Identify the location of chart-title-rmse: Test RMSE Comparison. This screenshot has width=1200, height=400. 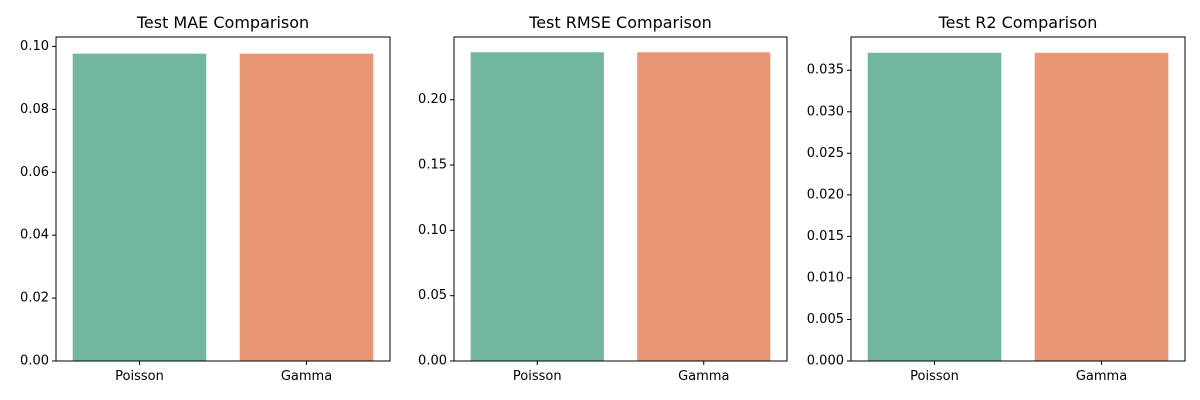
(620, 22).